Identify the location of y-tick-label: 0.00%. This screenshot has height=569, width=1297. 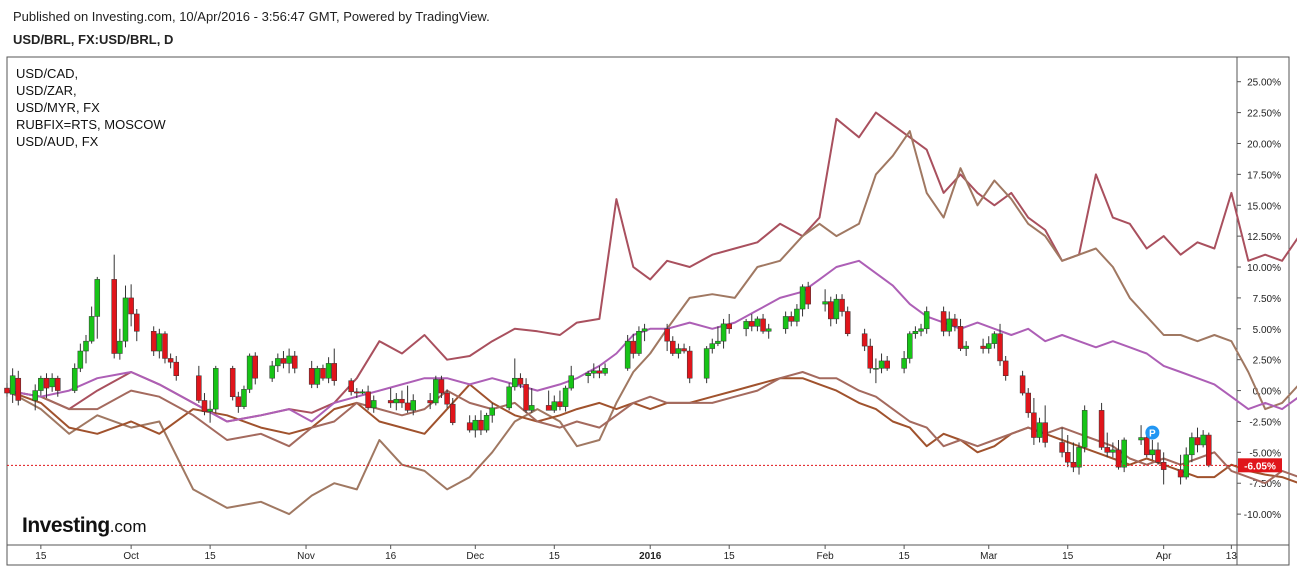
(1267, 392).